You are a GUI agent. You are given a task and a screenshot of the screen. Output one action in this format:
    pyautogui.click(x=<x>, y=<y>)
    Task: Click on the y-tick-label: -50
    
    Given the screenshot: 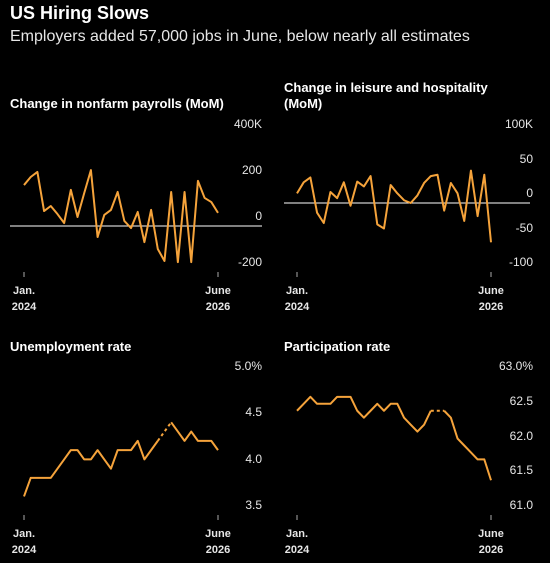 What is the action you would take?
    pyautogui.click(x=524, y=227)
    